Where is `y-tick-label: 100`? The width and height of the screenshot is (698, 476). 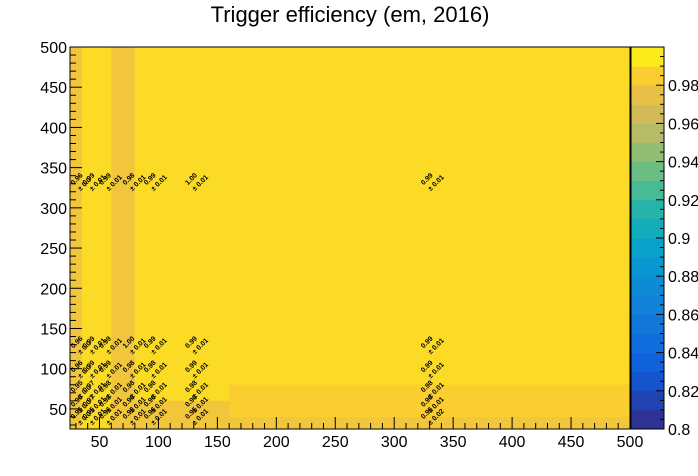 y-tick-label: 100 is located at coordinates (53, 370).